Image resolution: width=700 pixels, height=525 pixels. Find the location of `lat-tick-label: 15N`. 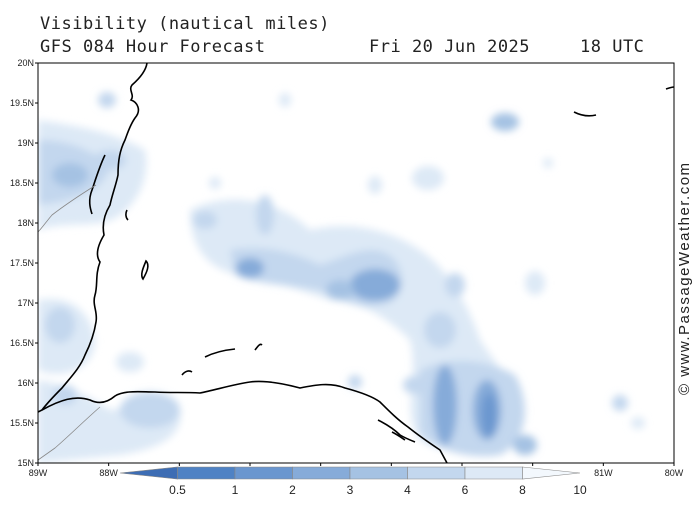

lat-tick-label: 15N is located at coordinates (25, 463).